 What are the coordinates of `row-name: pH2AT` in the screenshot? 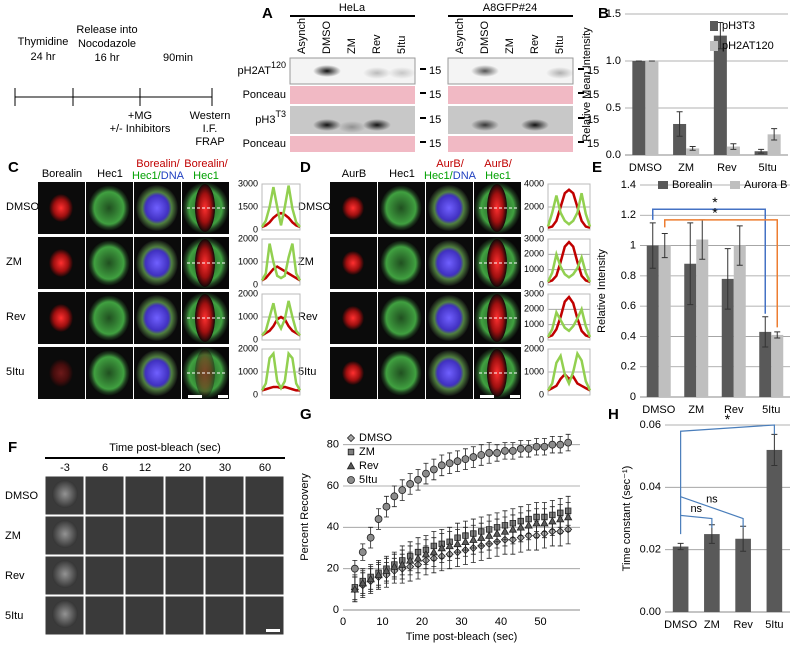 It's located at (255, 71).